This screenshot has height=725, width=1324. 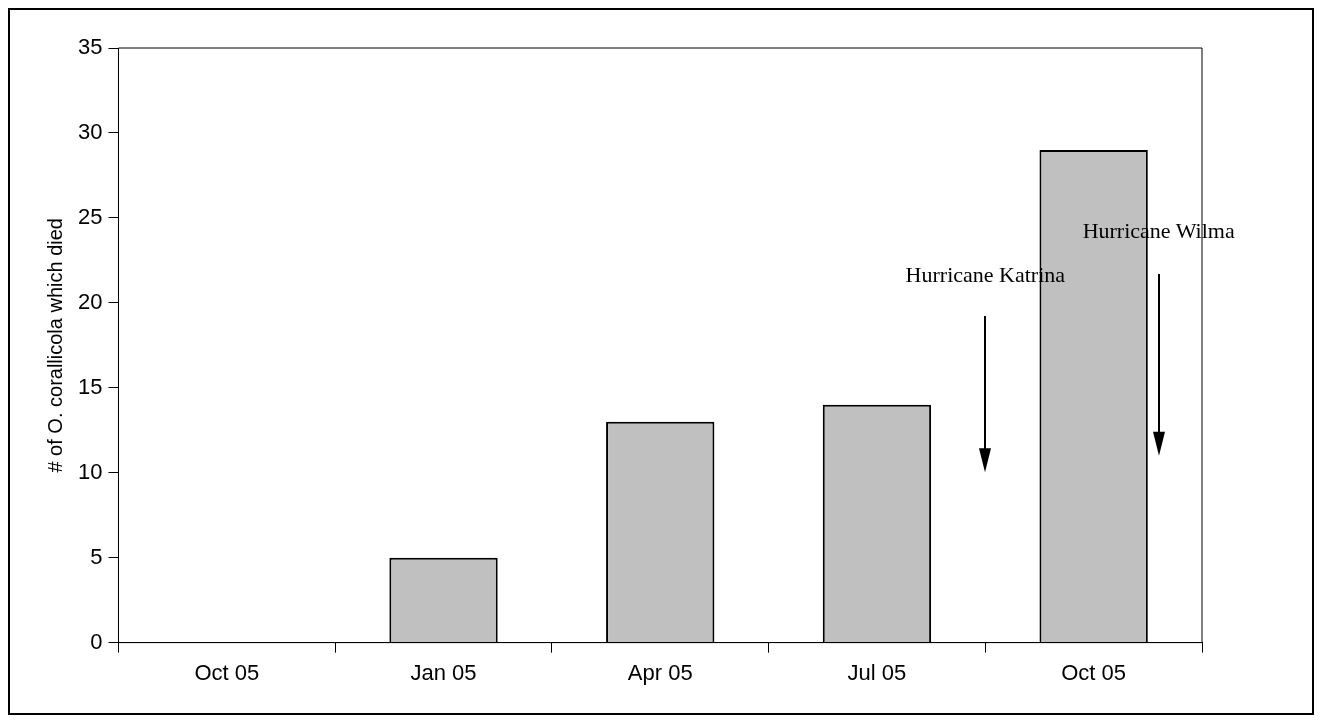 What do you see at coordinates (660, 672) in the screenshot?
I see `x-tick-label: Apr 05` at bounding box center [660, 672].